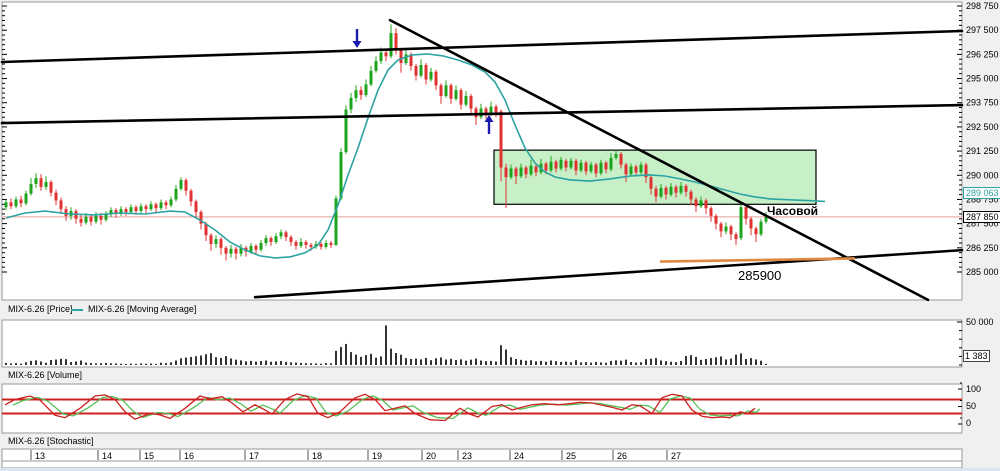  What do you see at coordinates (254, 456) in the screenshot?
I see `date-label: 17` at bounding box center [254, 456].